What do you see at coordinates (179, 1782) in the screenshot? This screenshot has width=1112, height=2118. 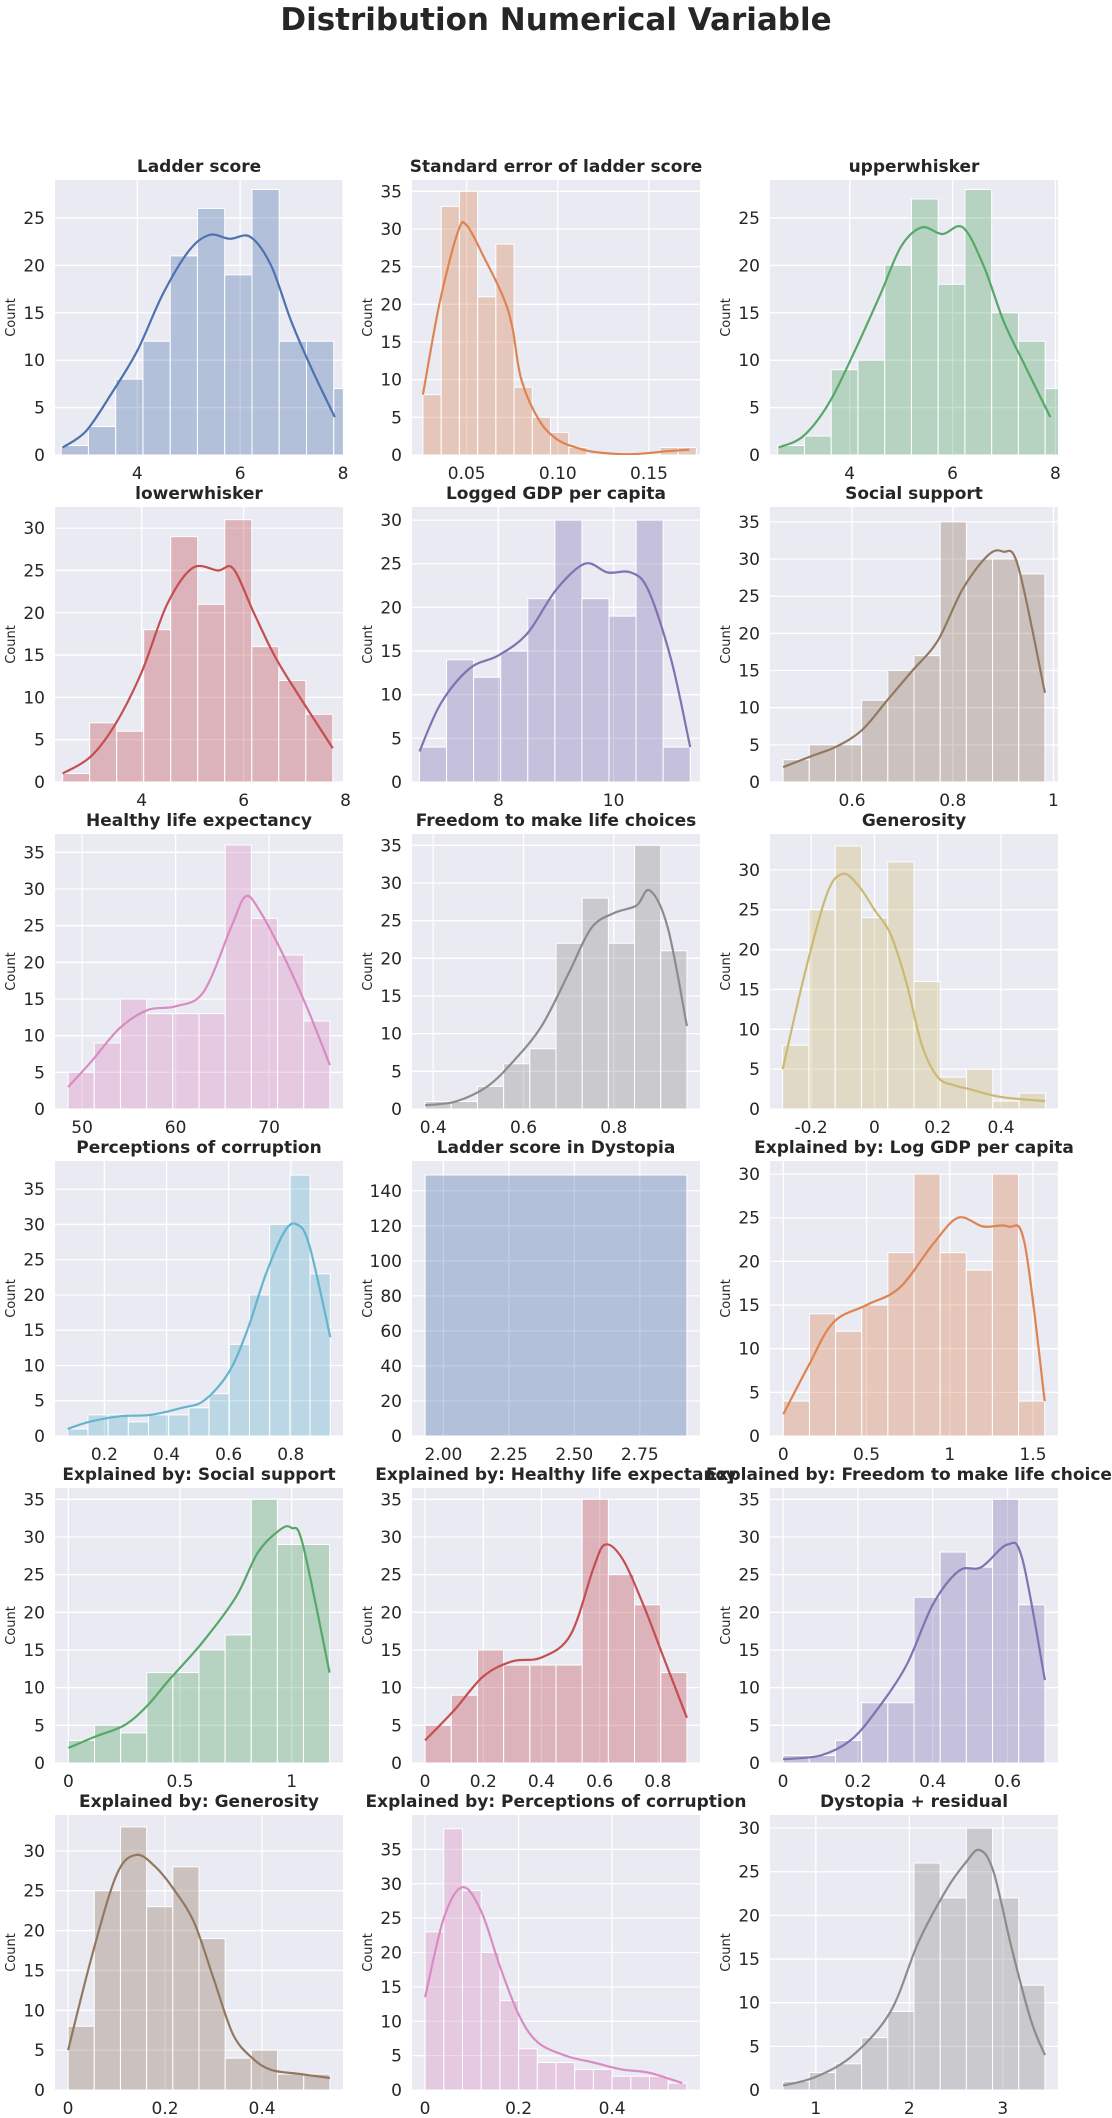 I see `x-tick-label: 0.5` at bounding box center [179, 1782].